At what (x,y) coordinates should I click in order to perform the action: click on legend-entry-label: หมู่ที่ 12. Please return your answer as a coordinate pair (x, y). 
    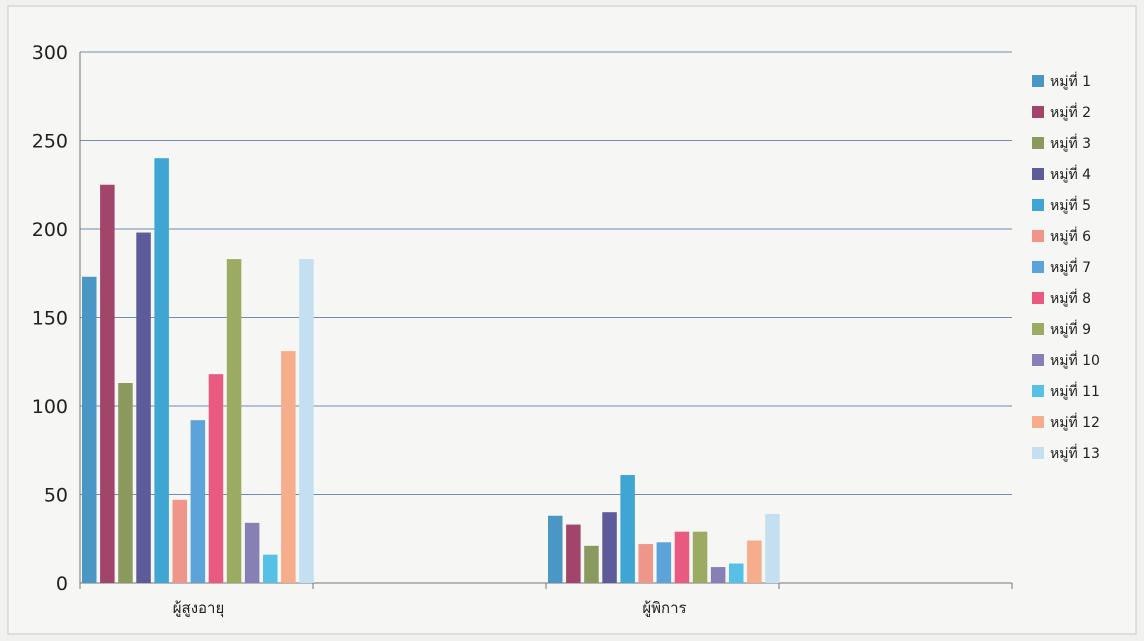
    Looking at the image, I should click on (1075, 422).